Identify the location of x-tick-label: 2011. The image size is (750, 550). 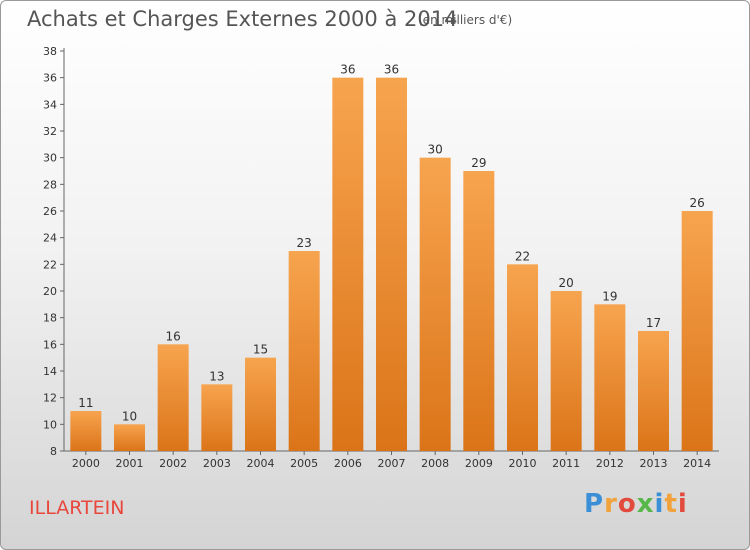
(566, 463).